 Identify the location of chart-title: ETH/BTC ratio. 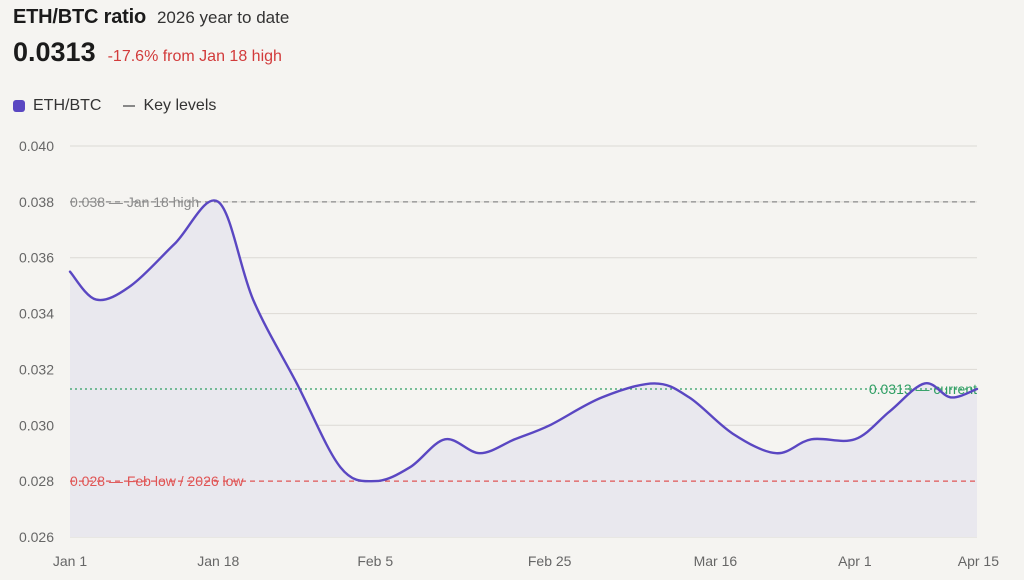
(79, 17).